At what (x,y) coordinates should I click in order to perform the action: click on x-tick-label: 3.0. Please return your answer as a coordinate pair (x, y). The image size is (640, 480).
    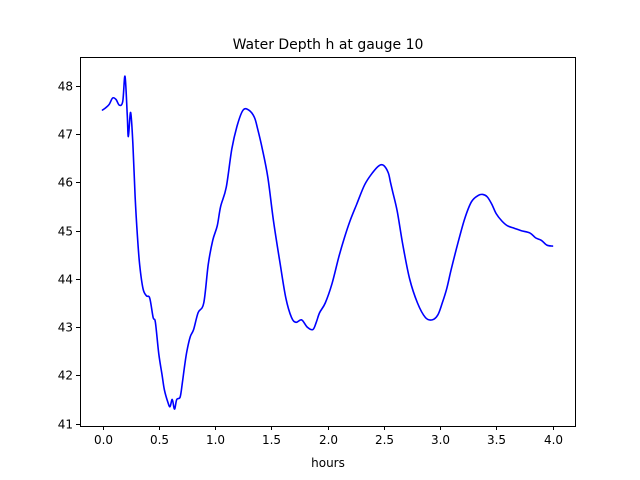
    Looking at the image, I should click on (440, 440).